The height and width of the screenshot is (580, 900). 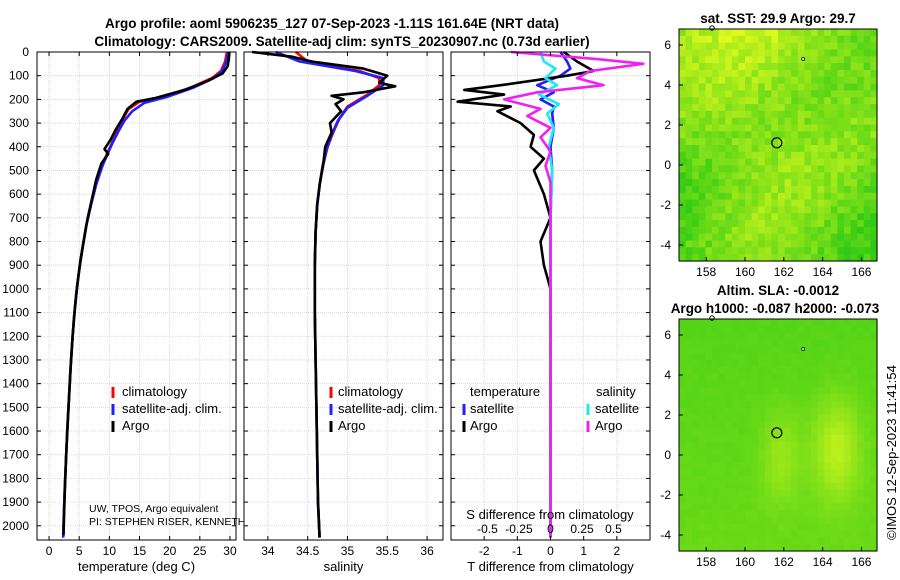 What do you see at coordinates (15, 384) in the screenshot?
I see `y-tick-label: 1400` at bounding box center [15, 384].